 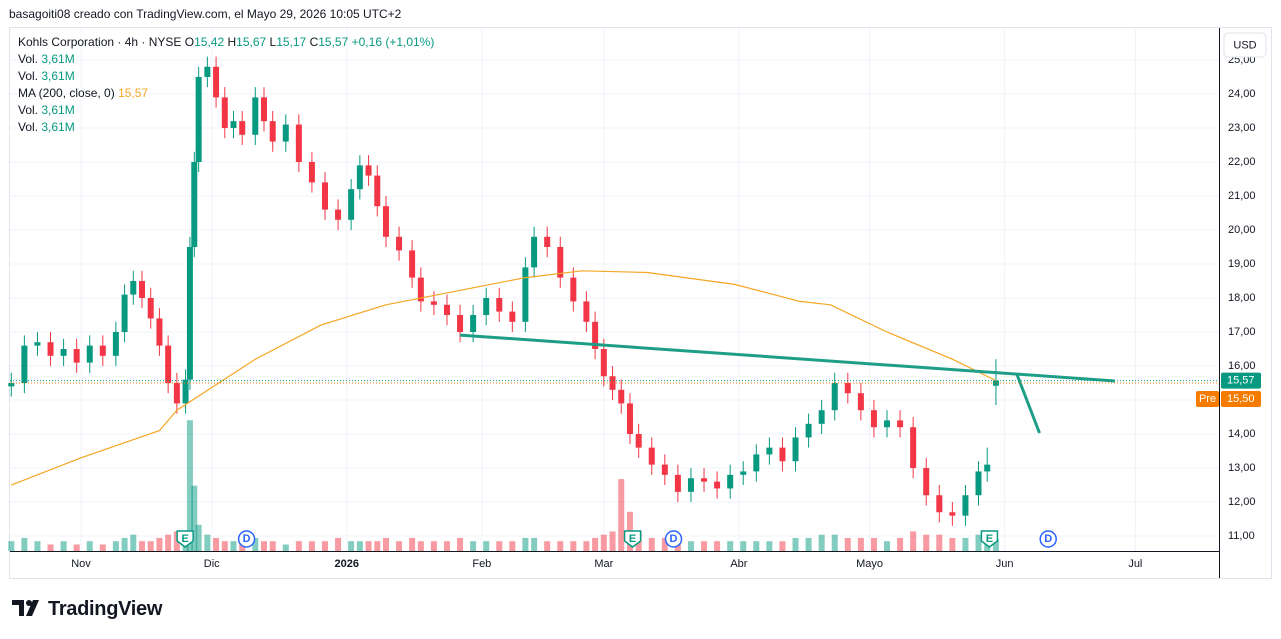 I want to click on x-tick-label: Feb, so click(x=481, y=564).